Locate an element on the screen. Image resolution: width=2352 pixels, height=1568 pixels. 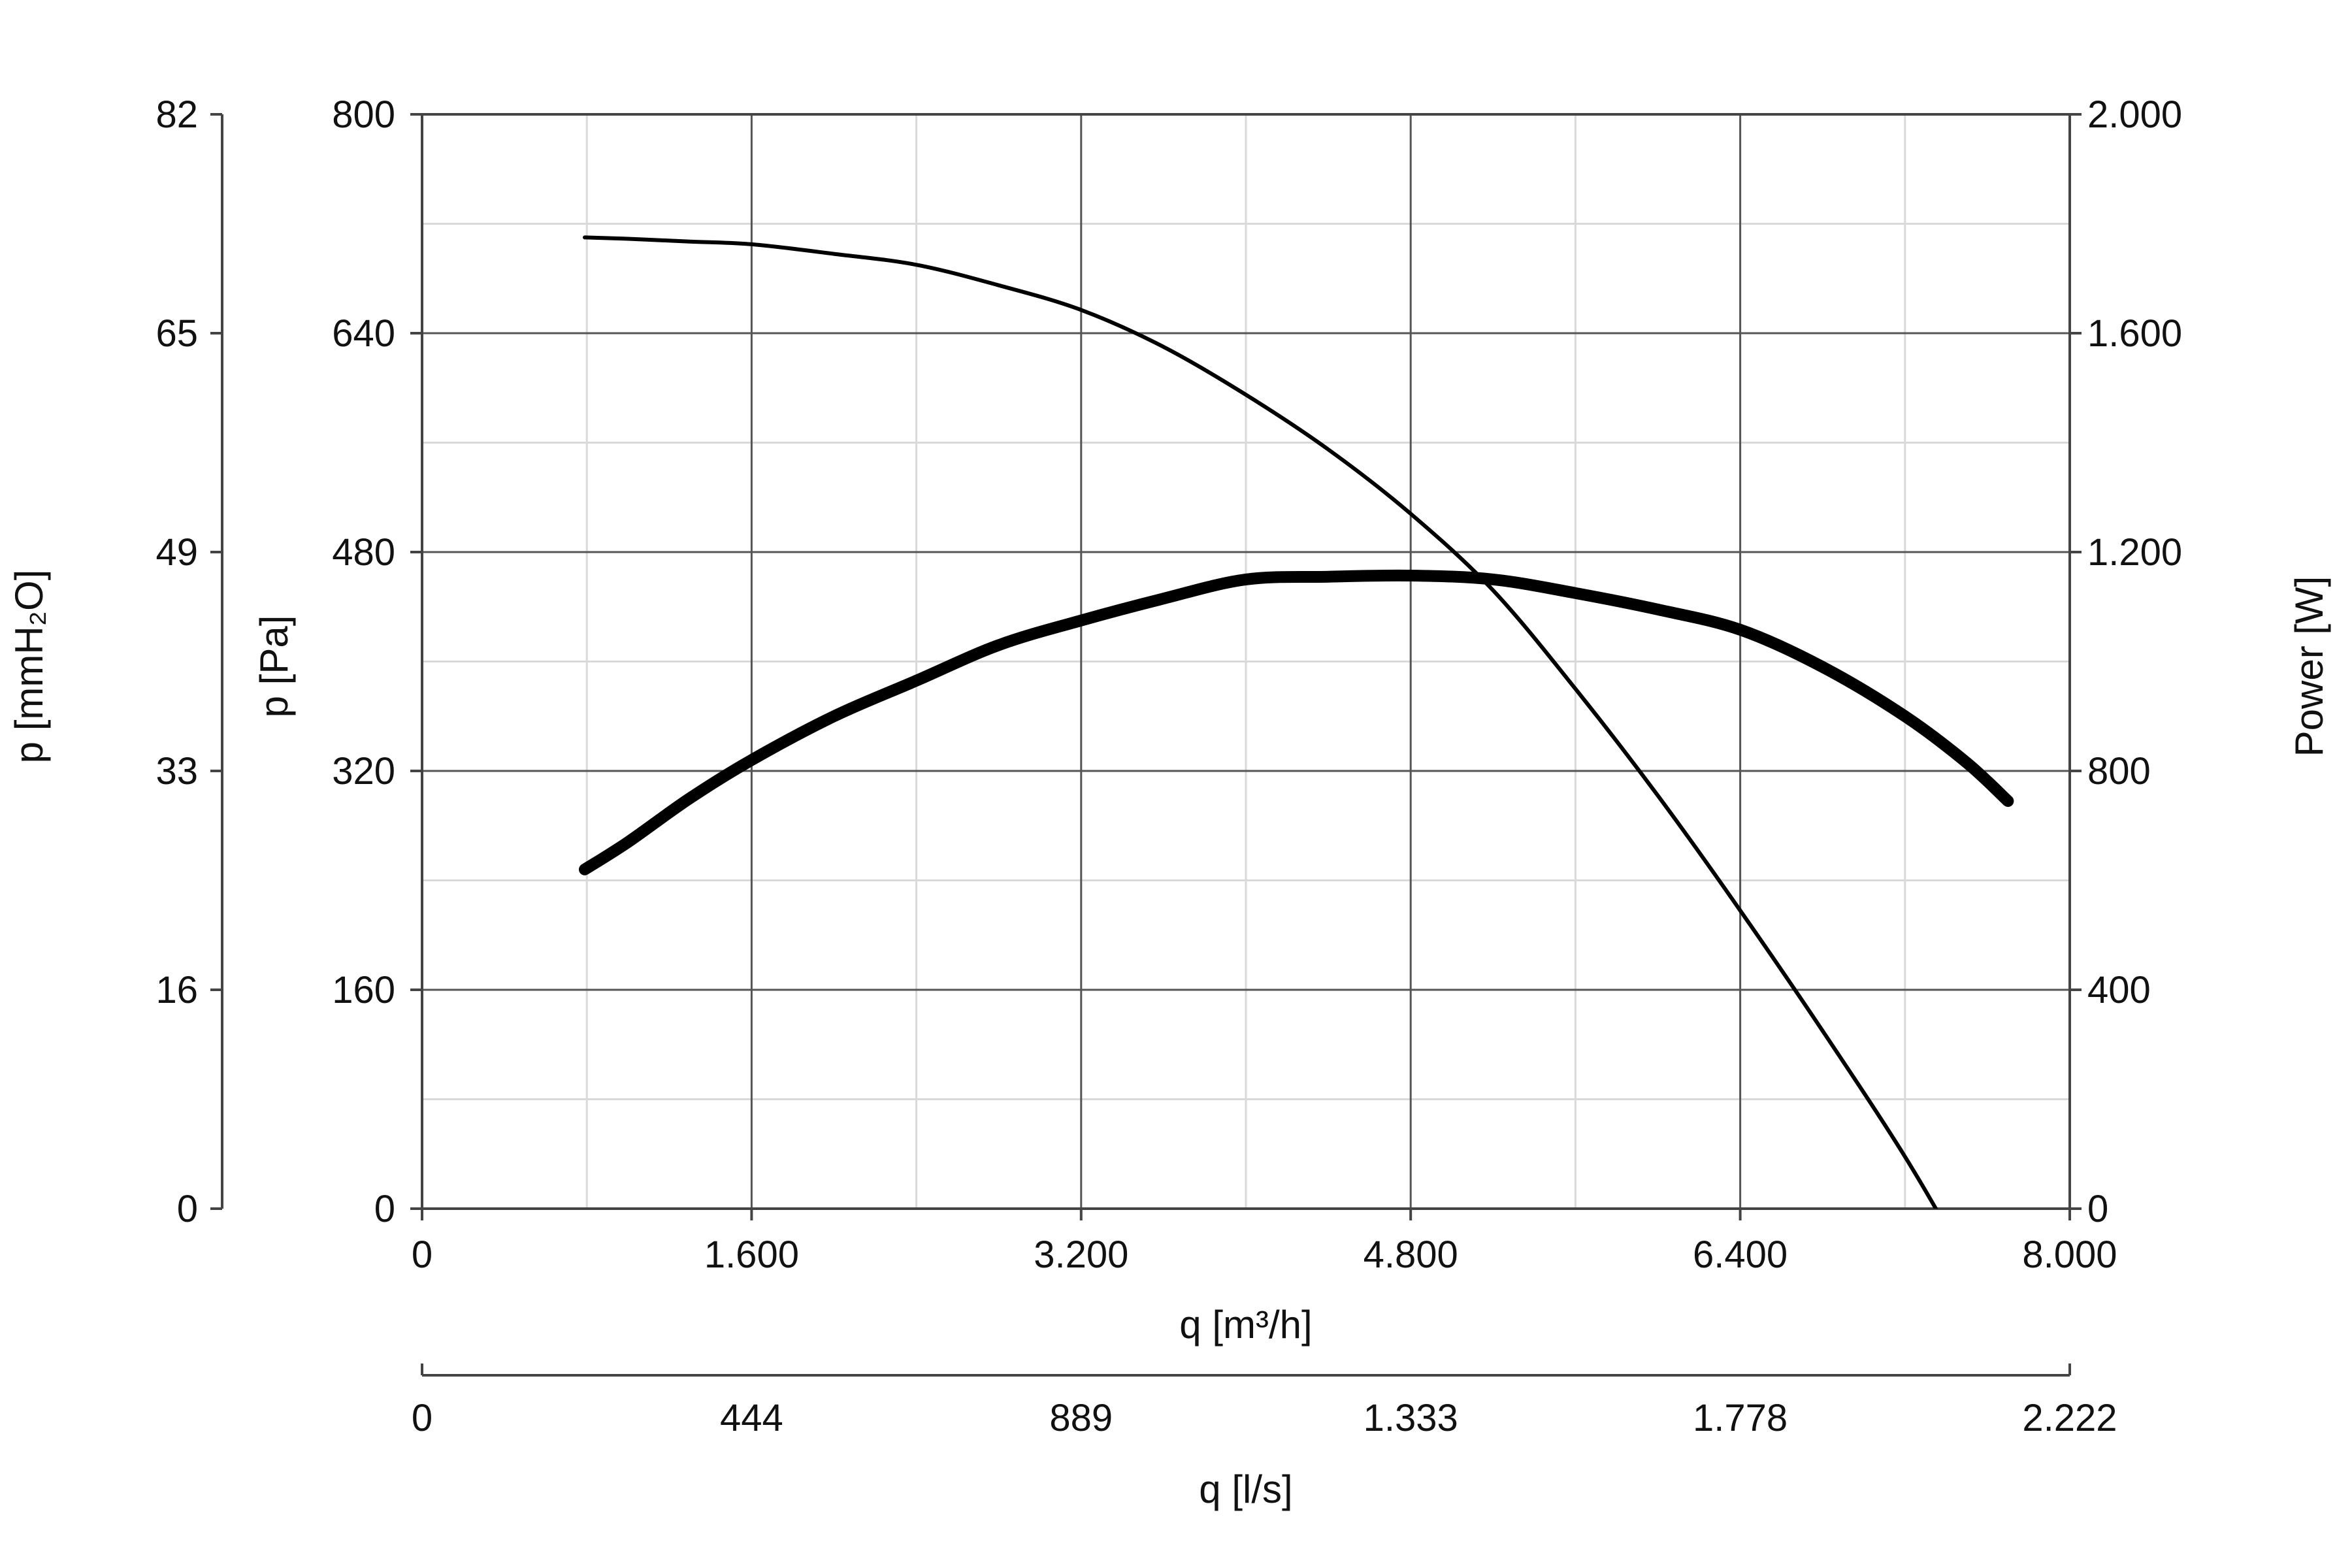
y-outer-tick-label: 82 is located at coordinates (176, 114).